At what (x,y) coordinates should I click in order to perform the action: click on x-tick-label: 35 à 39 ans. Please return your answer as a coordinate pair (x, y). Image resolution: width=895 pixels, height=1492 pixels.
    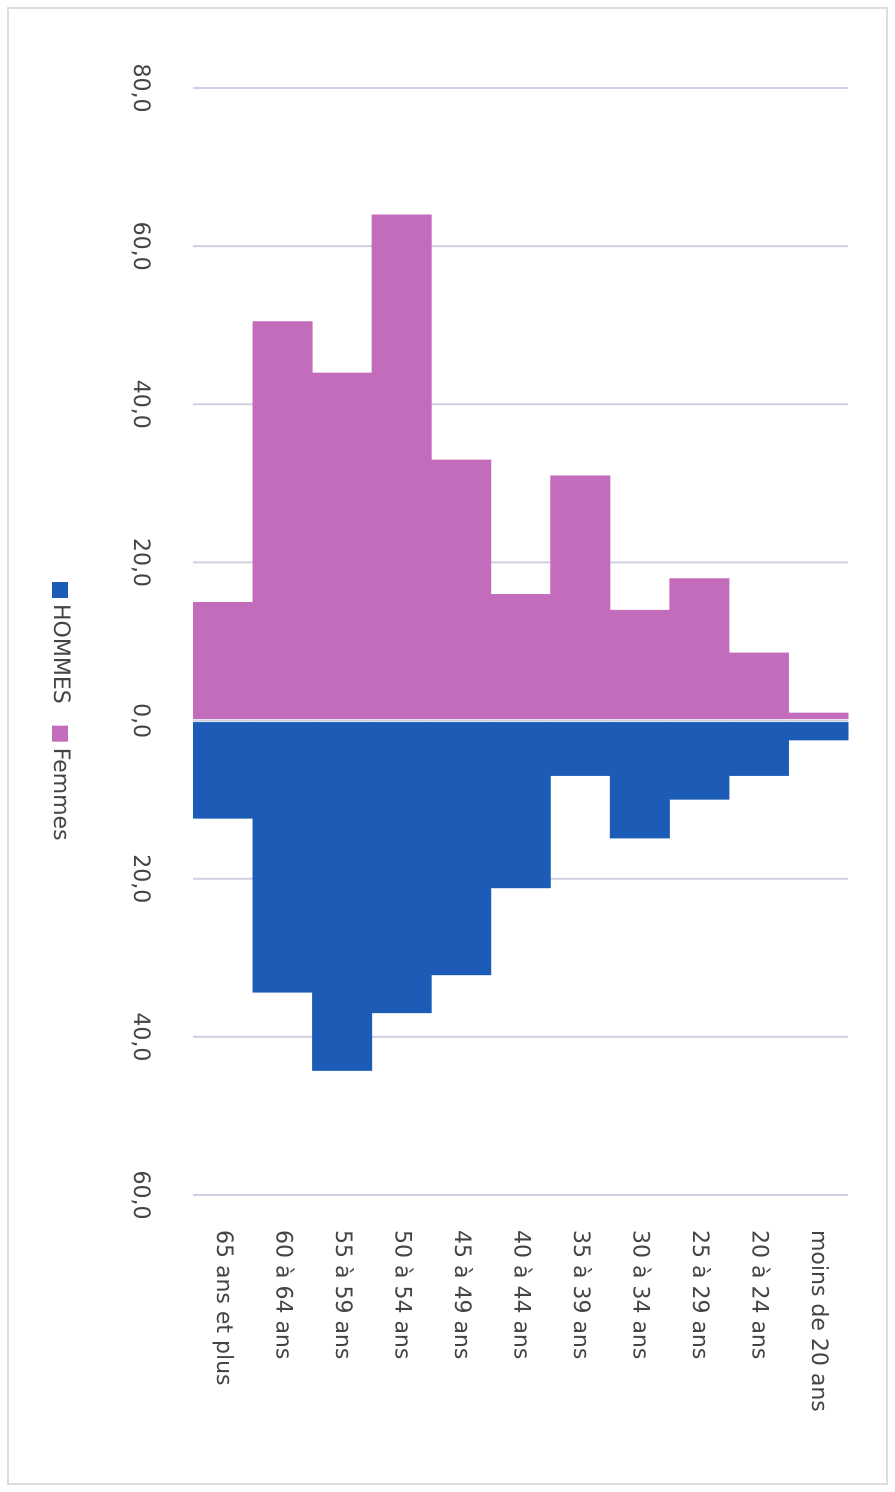
    Looking at the image, I should click on (580, 1294).